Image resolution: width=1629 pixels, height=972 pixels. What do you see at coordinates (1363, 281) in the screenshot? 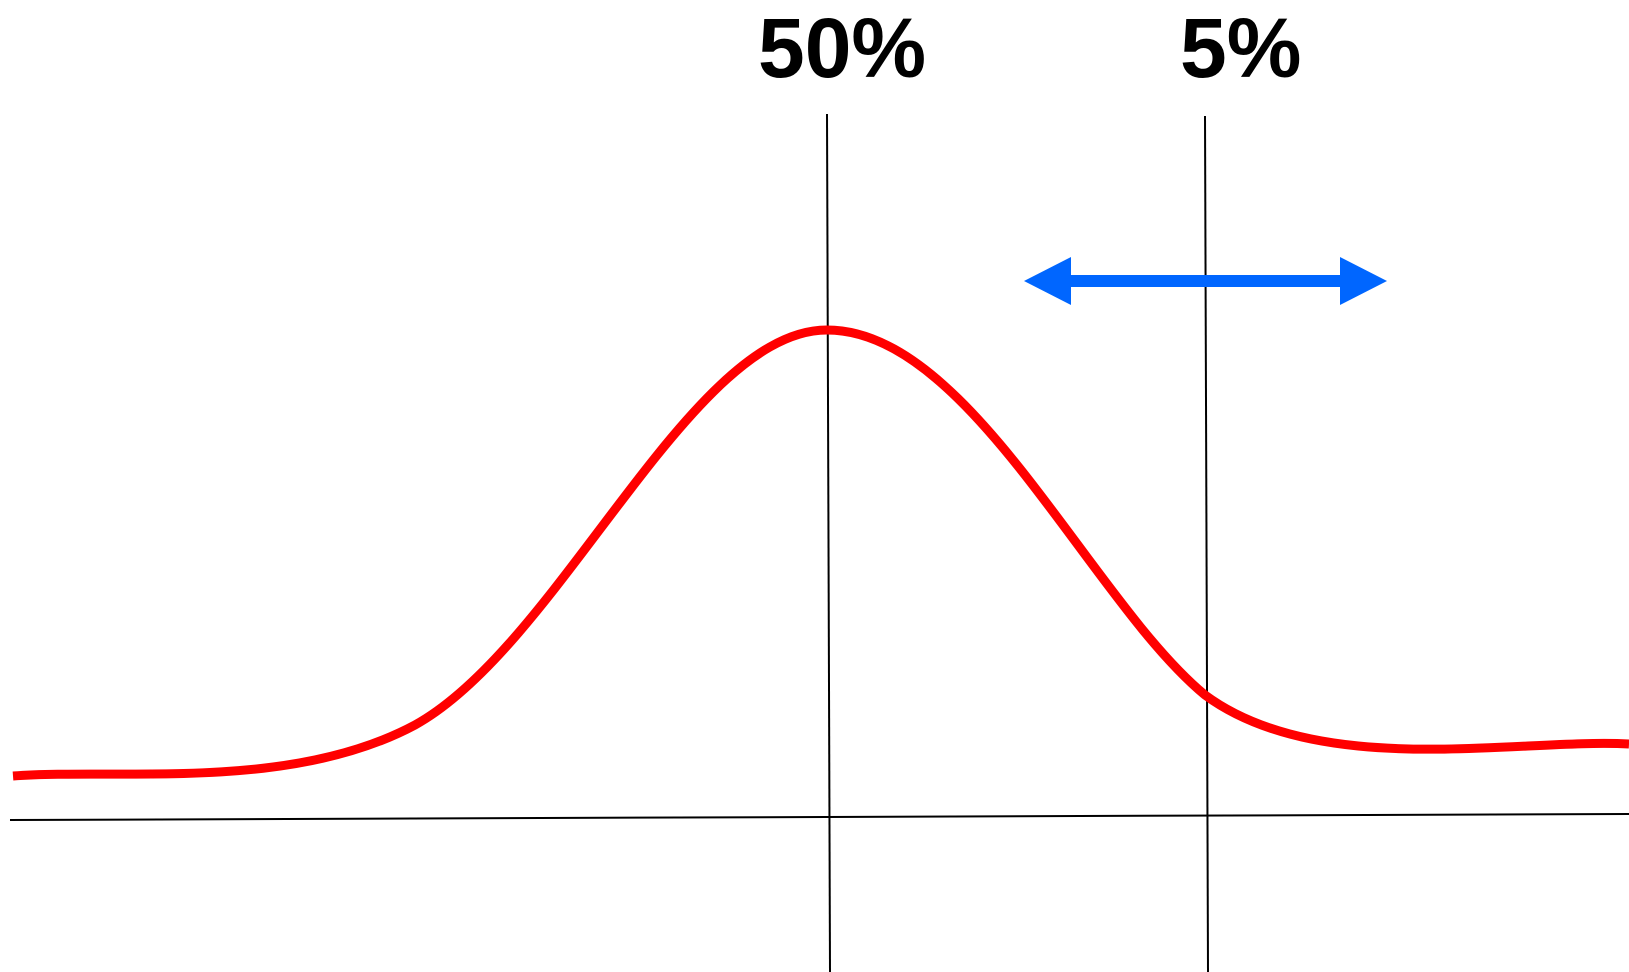
I see `arrow-head-right` at bounding box center [1363, 281].